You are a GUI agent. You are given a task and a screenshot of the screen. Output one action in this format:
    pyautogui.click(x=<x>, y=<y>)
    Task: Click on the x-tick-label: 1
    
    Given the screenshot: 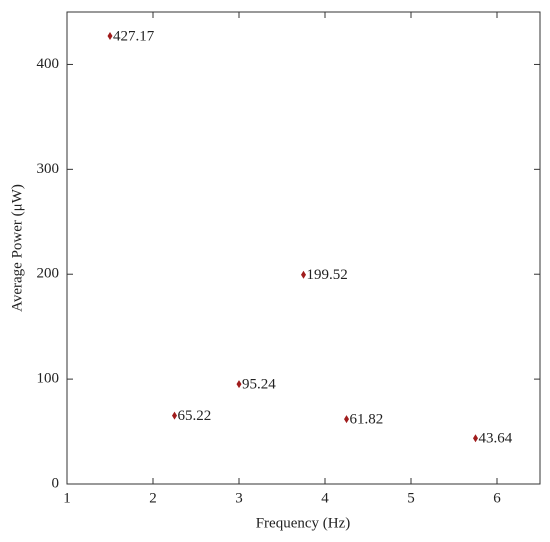 What is the action you would take?
    pyautogui.click(x=67, y=498)
    